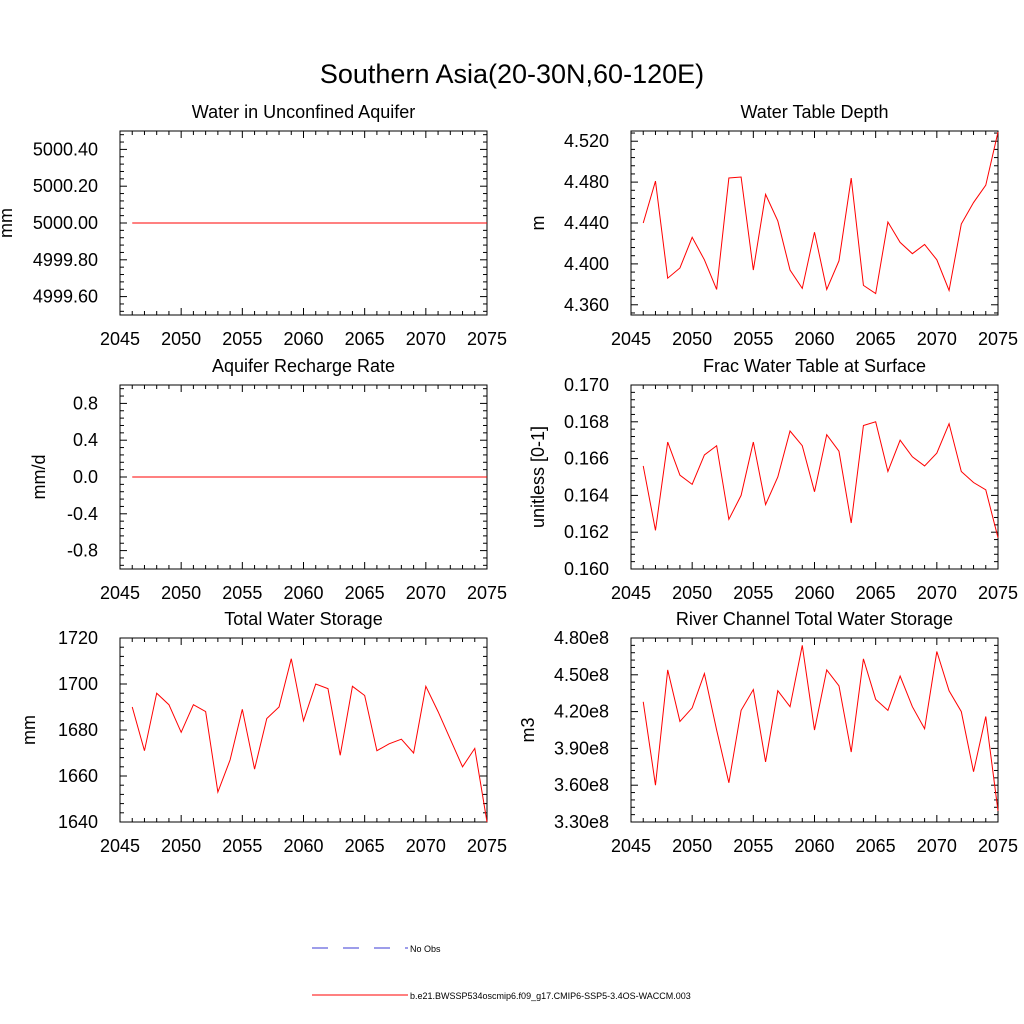 The image size is (1024, 1024). Describe the element at coordinates (586, 422) in the screenshot. I see `y-tick-label: 0.168` at that location.